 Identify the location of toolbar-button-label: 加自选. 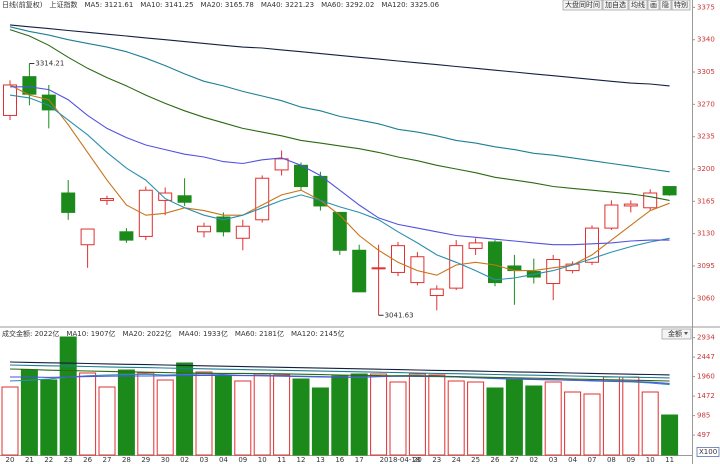
(615, 4).